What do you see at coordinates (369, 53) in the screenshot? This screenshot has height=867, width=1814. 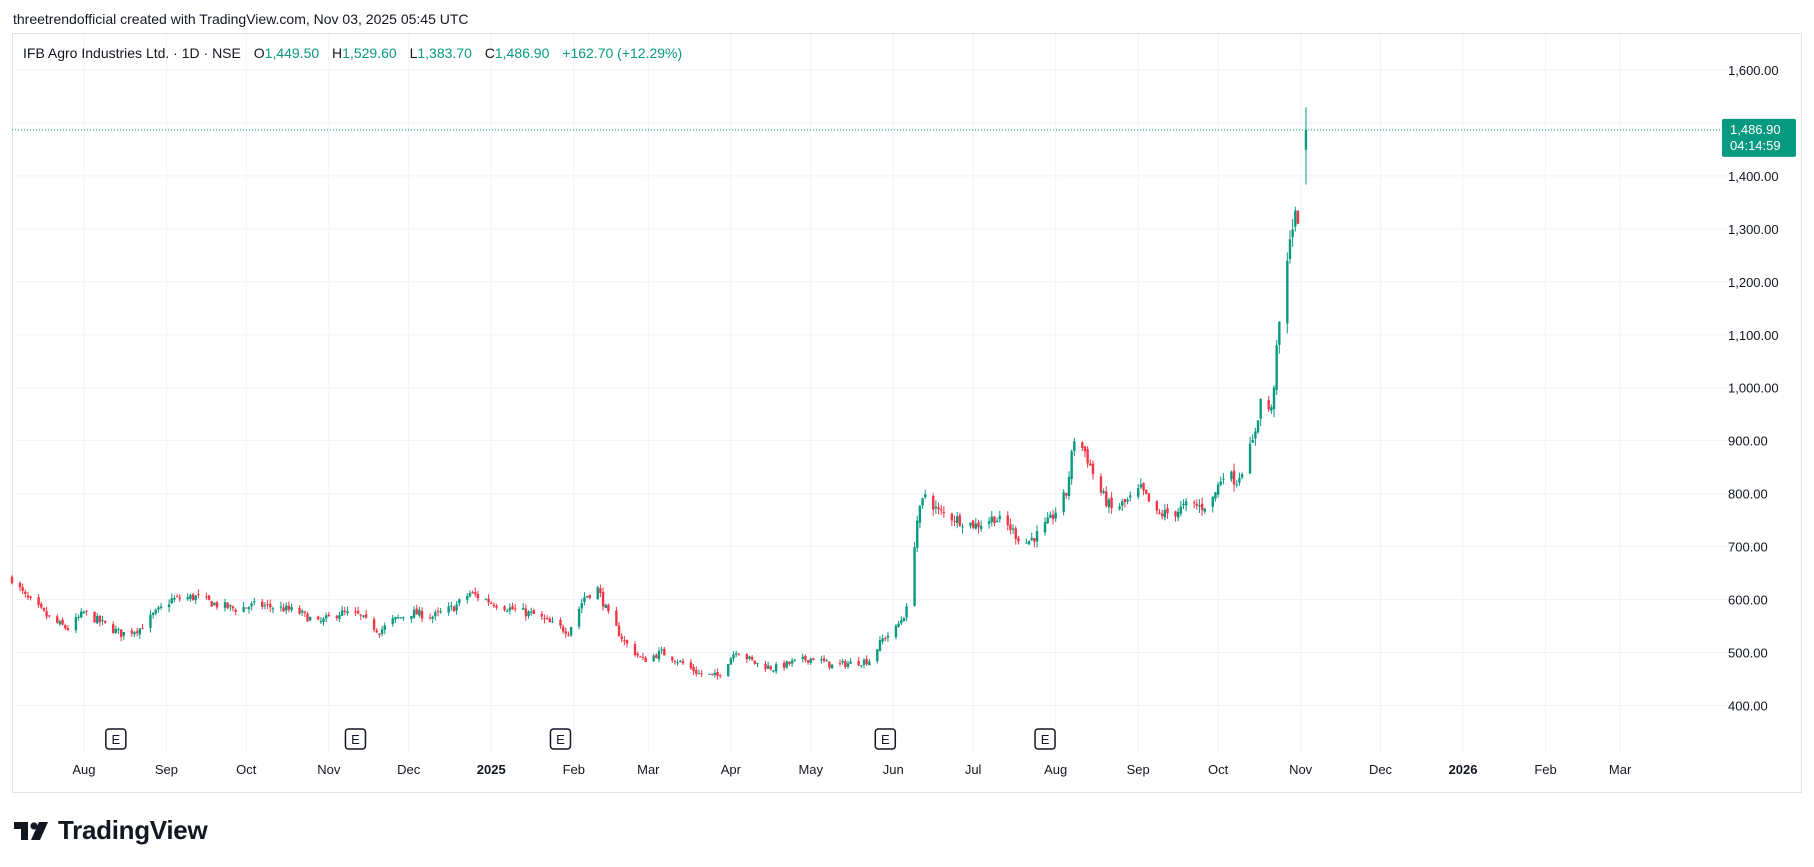 I see `high-value: 1,529.60` at bounding box center [369, 53].